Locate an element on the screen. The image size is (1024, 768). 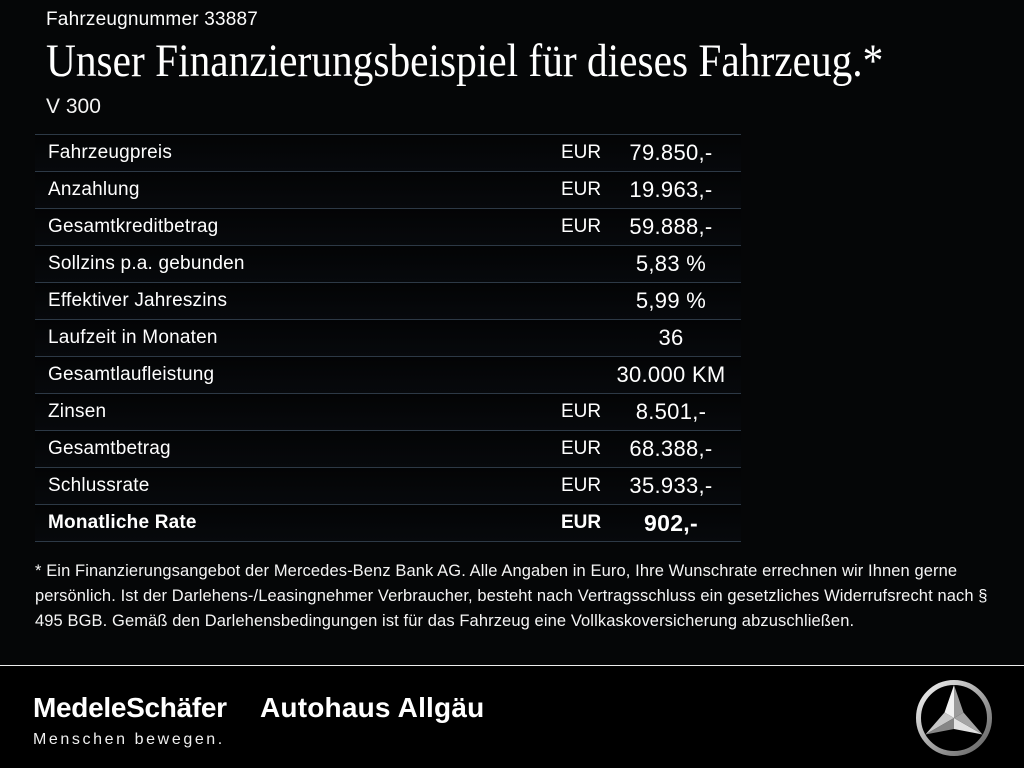
row-value: 30.000 KM is located at coordinates (671, 374).